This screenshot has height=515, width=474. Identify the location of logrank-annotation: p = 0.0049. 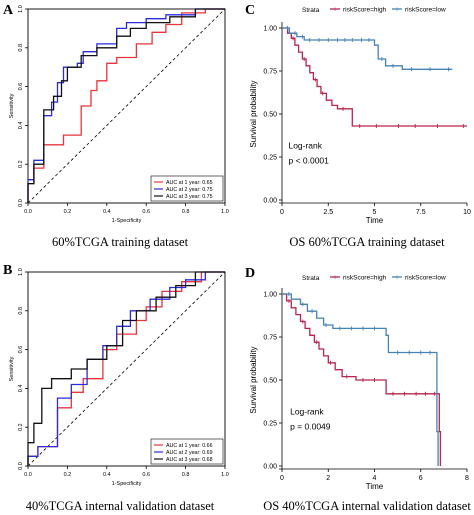
(310, 426).